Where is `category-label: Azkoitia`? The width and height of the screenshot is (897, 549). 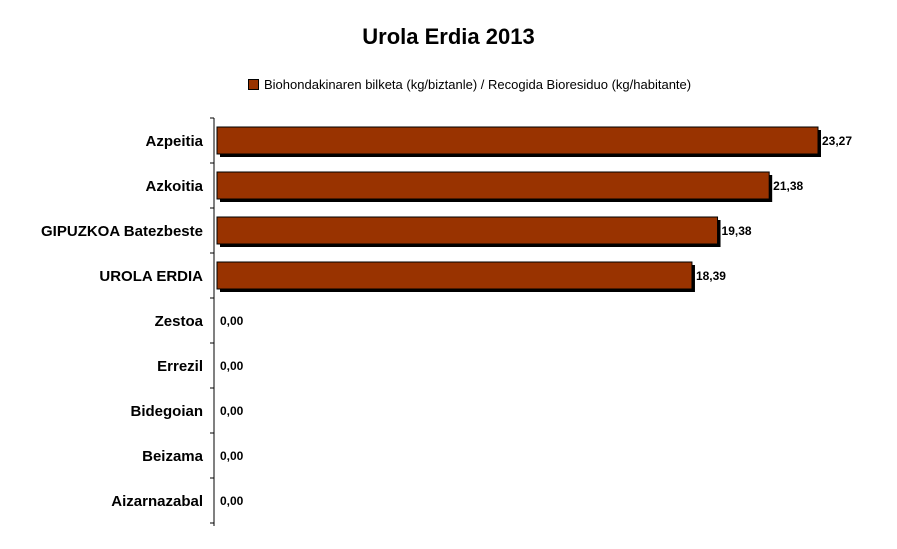 category-label: Azkoitia is located at coordinates (174, 186).